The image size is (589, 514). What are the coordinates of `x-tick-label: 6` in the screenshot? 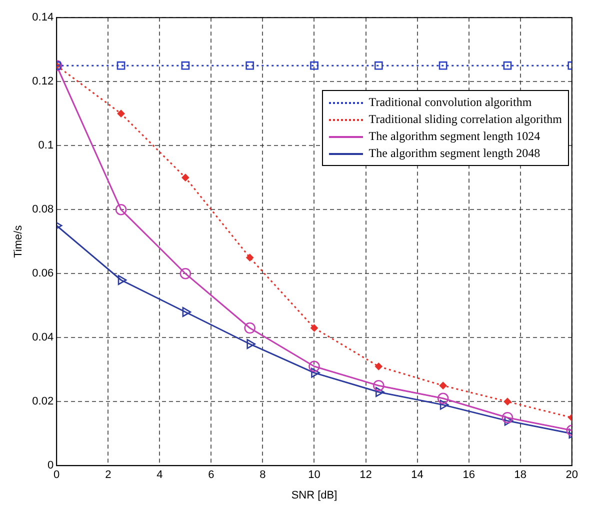 It's located at (211, 475).